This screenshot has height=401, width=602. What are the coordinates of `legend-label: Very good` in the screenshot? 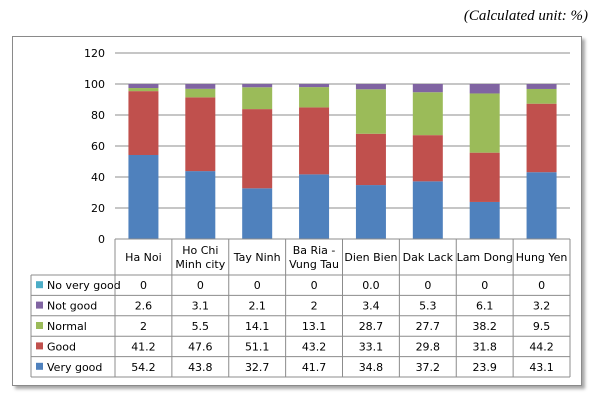 It's located at (74, 367).